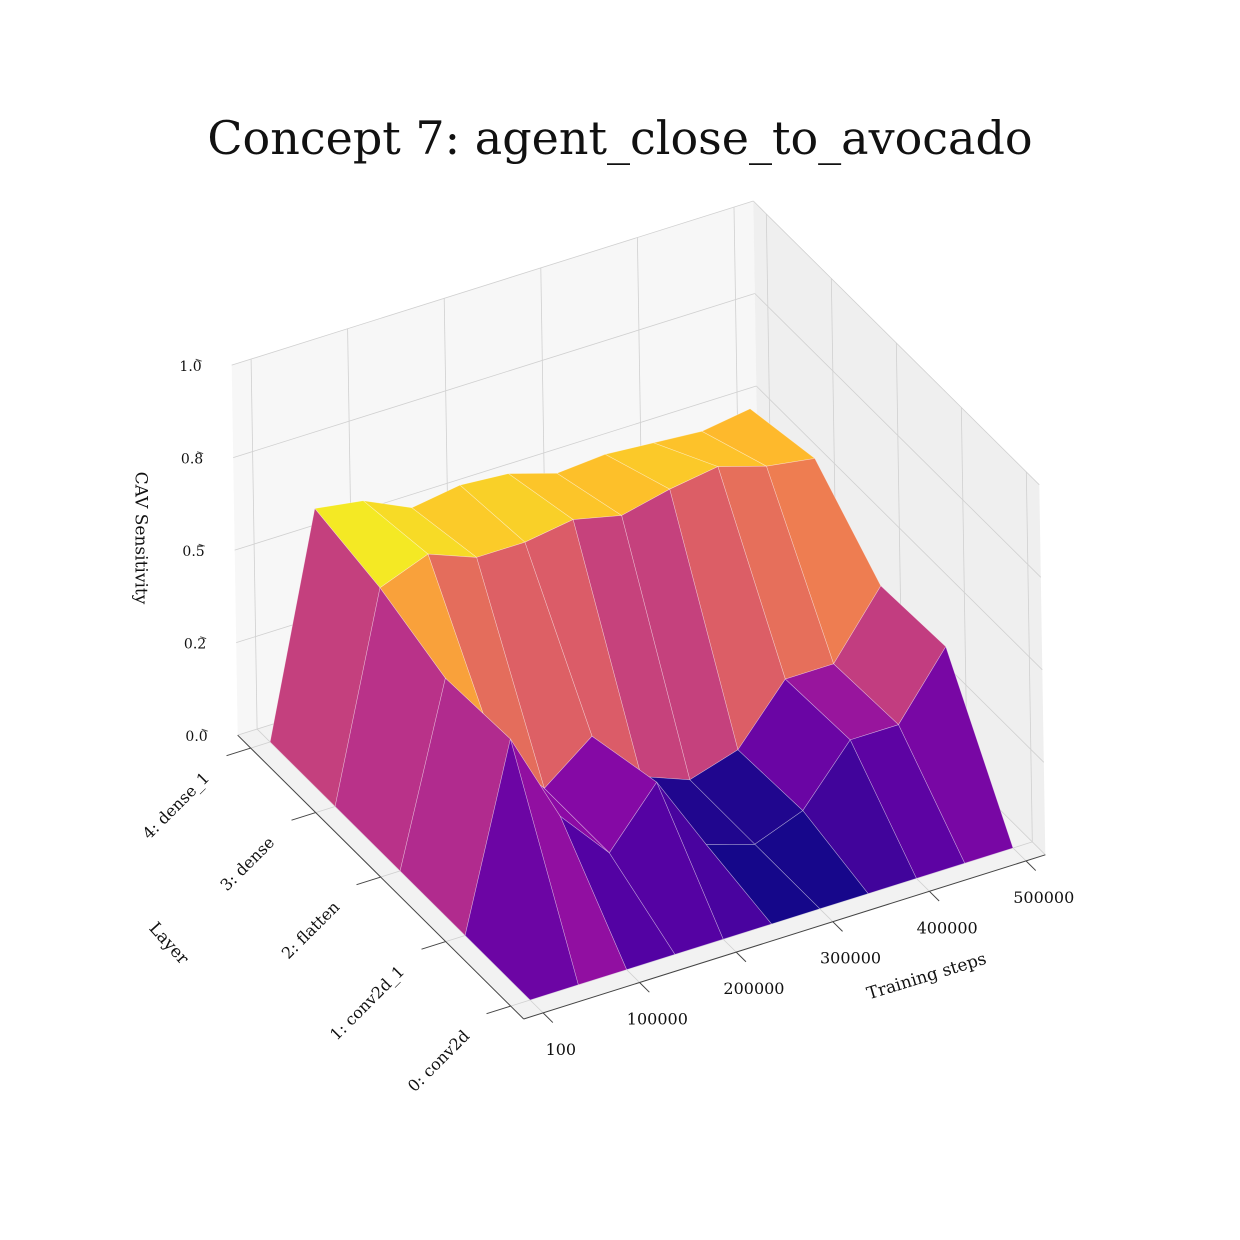  I want to click on layer-tick-label: 4: dense_1, so click(176, 805).